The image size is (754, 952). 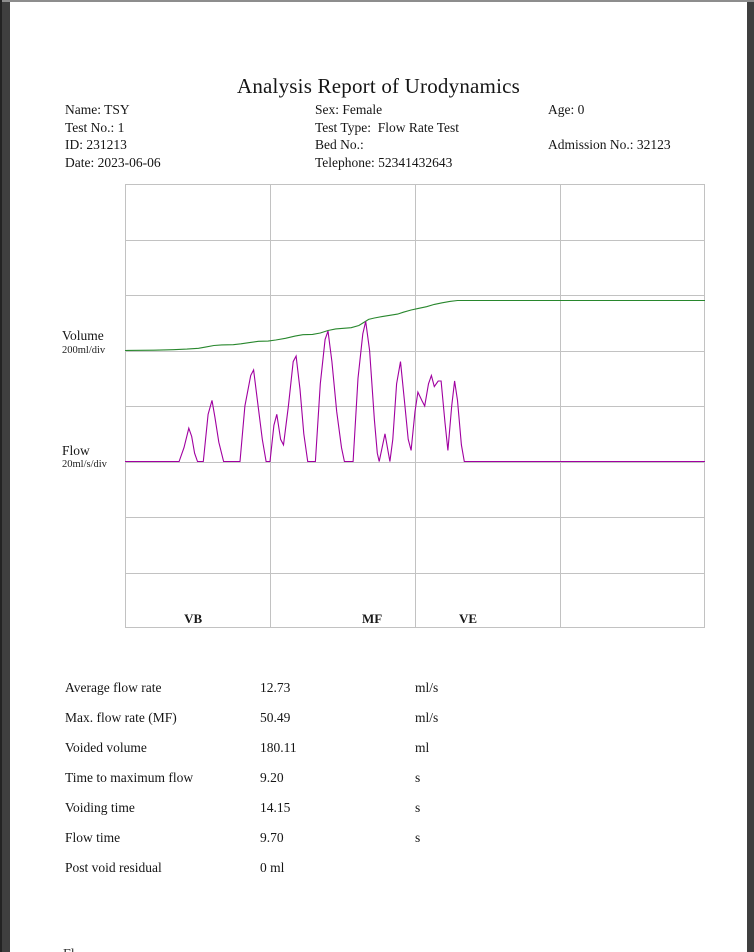 I want to click on volume-curve, so click(x=415, y=325).